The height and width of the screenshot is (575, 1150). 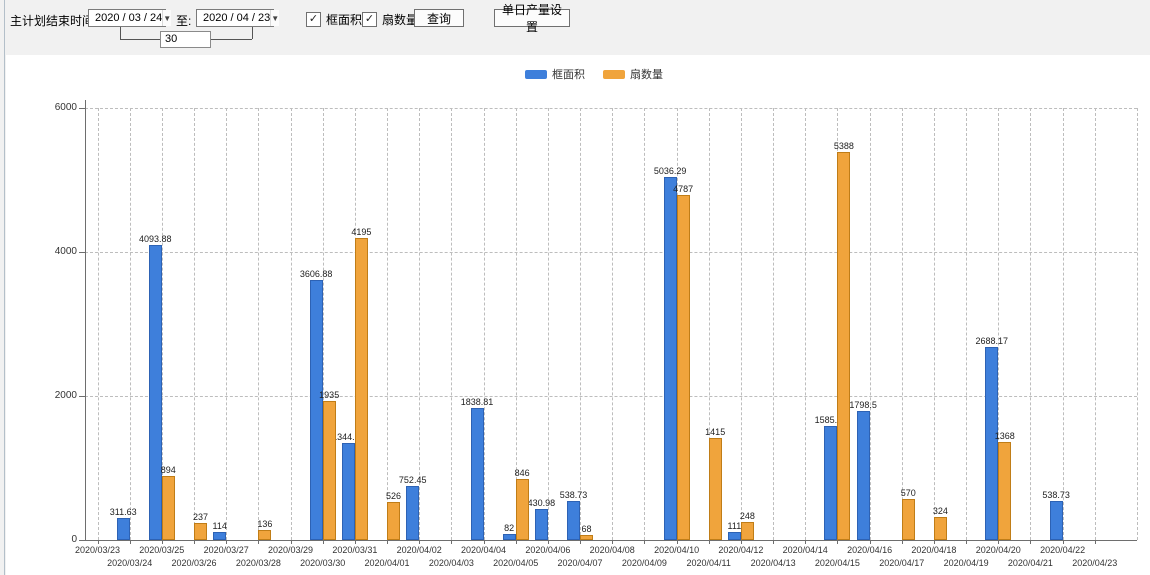 I want to click on y-axis-tick-label: 4000, so click(x=65, y=251).